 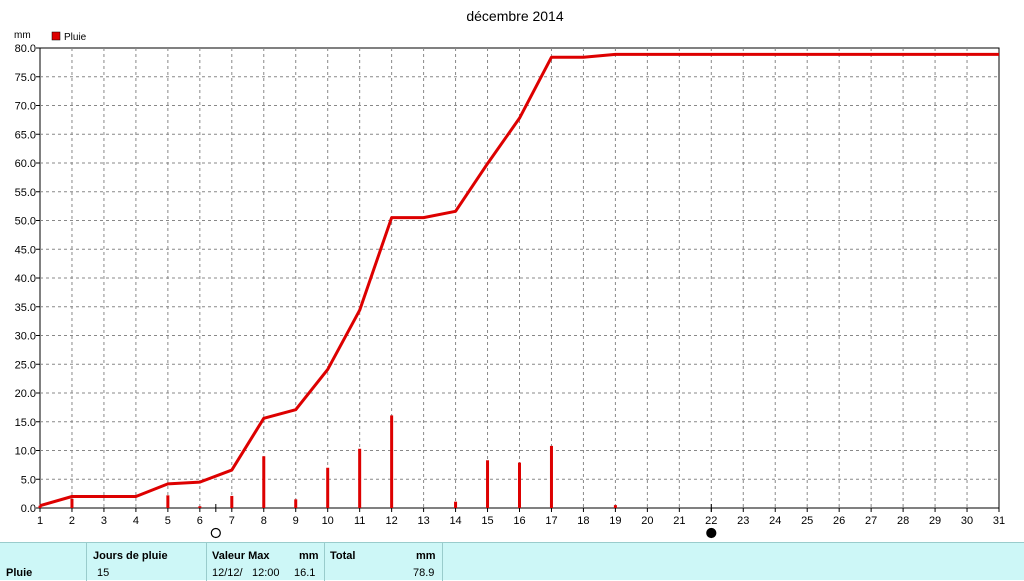 What do you see at coordinates (711, 533) in the screenshot?
I see `new-moon-icon` at bounding box center [711, 533].